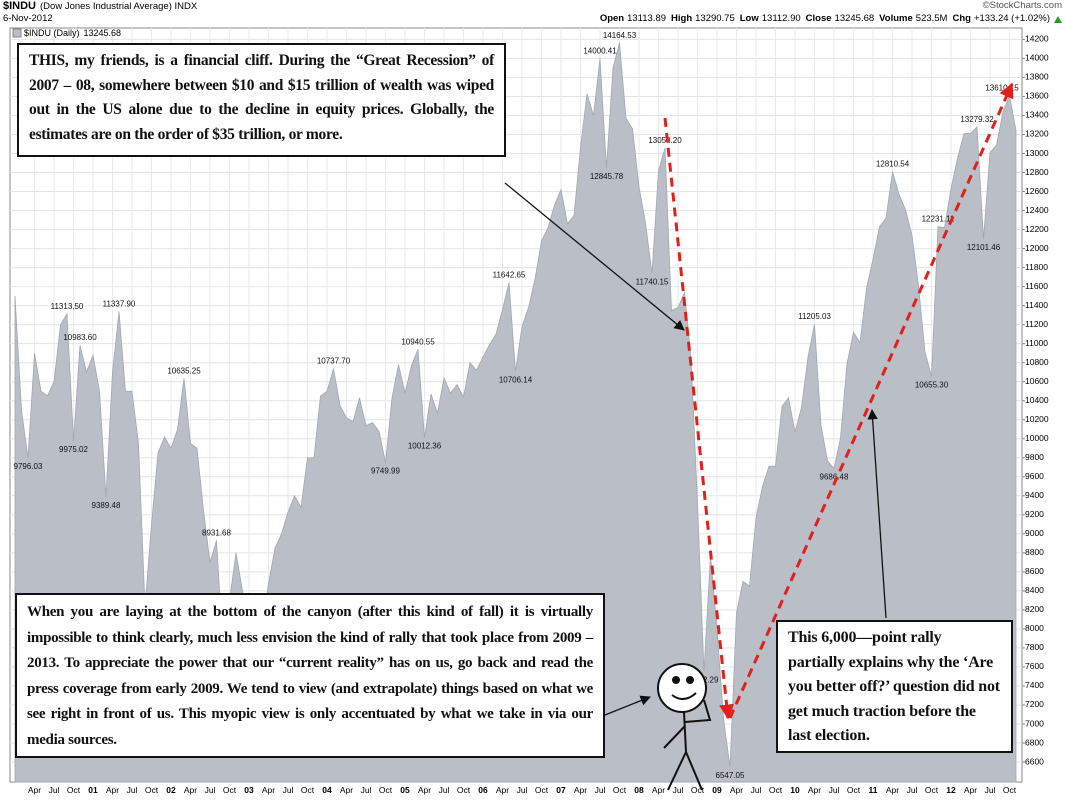  Describe the element at coordinates (781, 18) in the screenshot. I see `quote-value: 13112.90` at that location.